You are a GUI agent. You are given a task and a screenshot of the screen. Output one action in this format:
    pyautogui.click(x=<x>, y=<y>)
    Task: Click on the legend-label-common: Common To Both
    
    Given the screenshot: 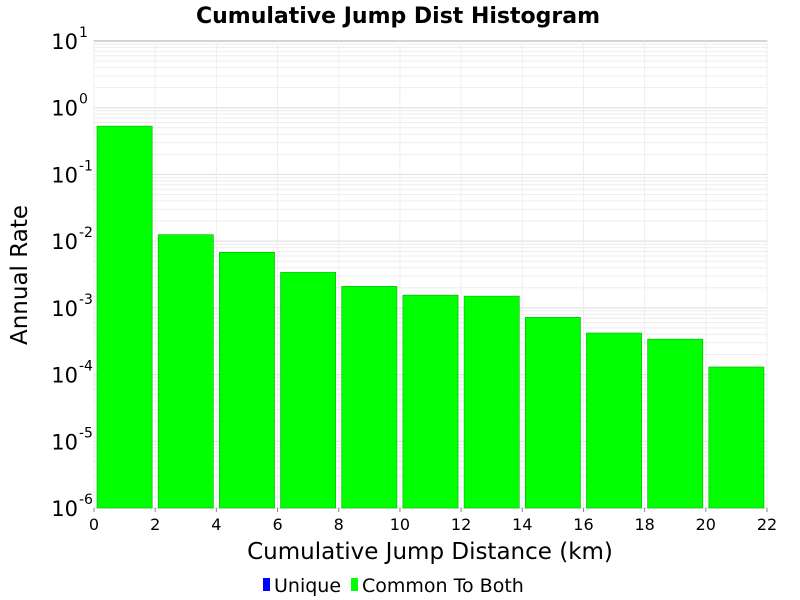 What is the action you would take?
    pyautogui.click(x=443, y=586)
    